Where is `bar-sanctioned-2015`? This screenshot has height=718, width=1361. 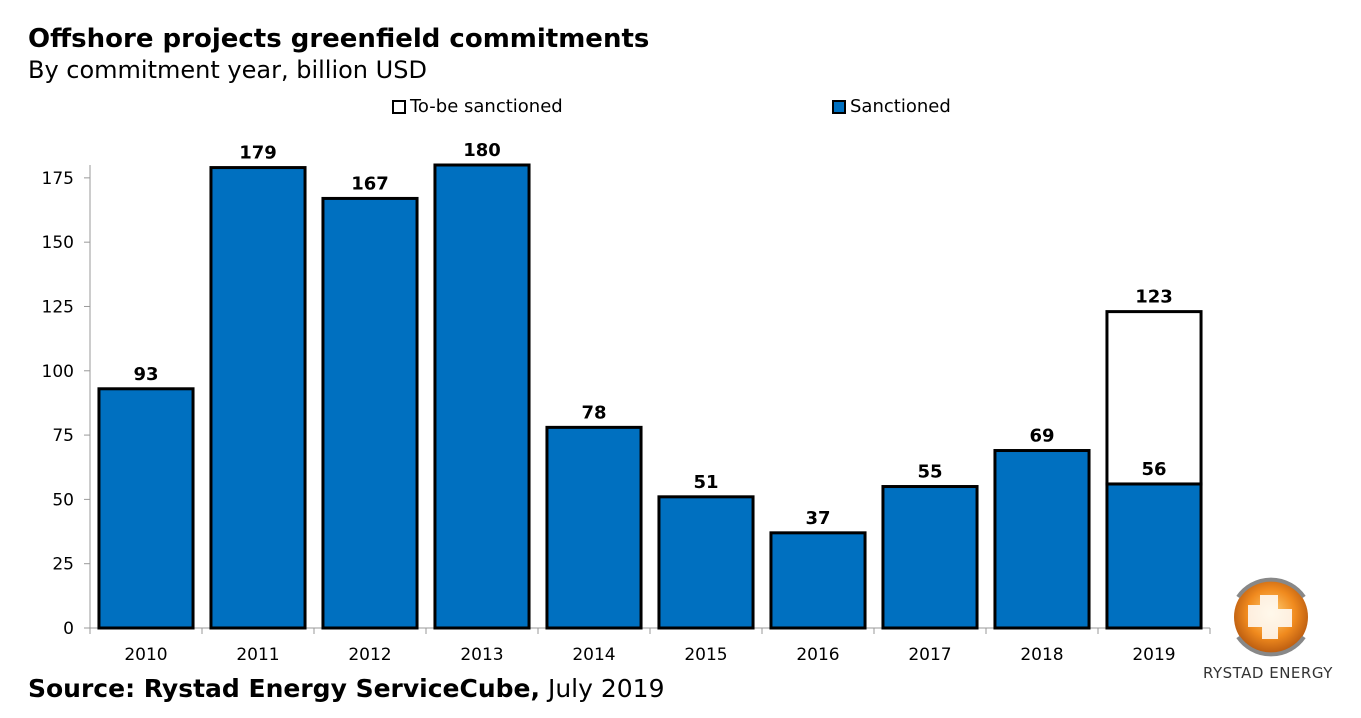
bar-sanctioned-2015 is located at coordinates (706, 562).